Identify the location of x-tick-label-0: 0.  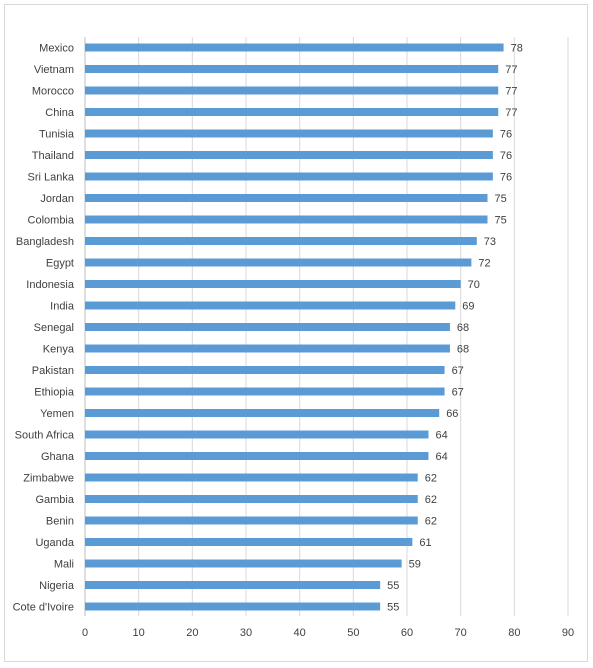
(85, 633).